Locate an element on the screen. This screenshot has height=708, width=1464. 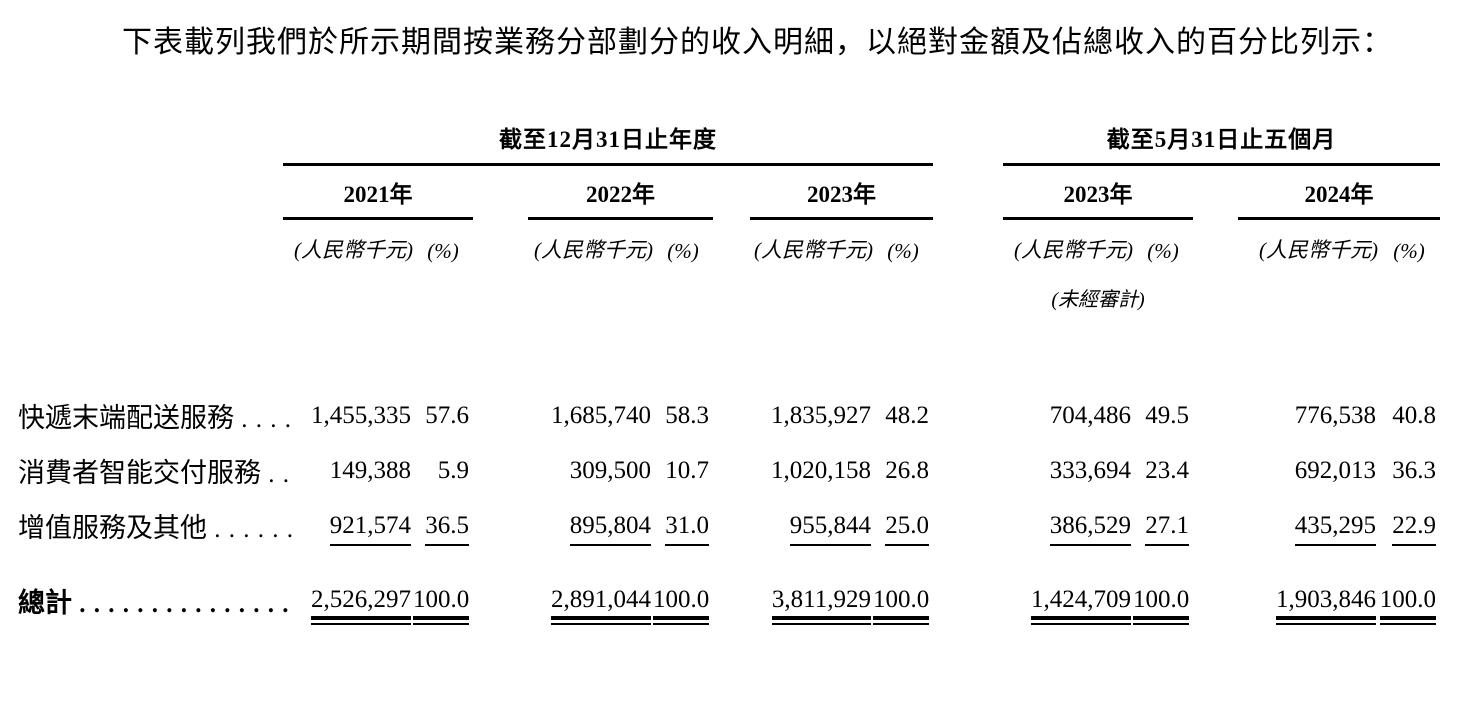
total-amount-cell: 3,811,929 is located at coordinates (811, 600).